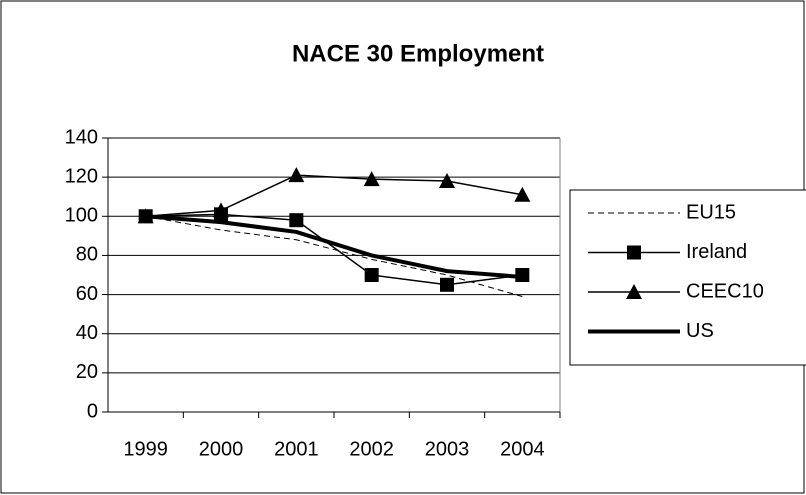 The width and height of the screenshot is (806, 495). Describe the element at coordinates (145, 449) in the screenshot. I see `x-tick-label: 1999` at that location.